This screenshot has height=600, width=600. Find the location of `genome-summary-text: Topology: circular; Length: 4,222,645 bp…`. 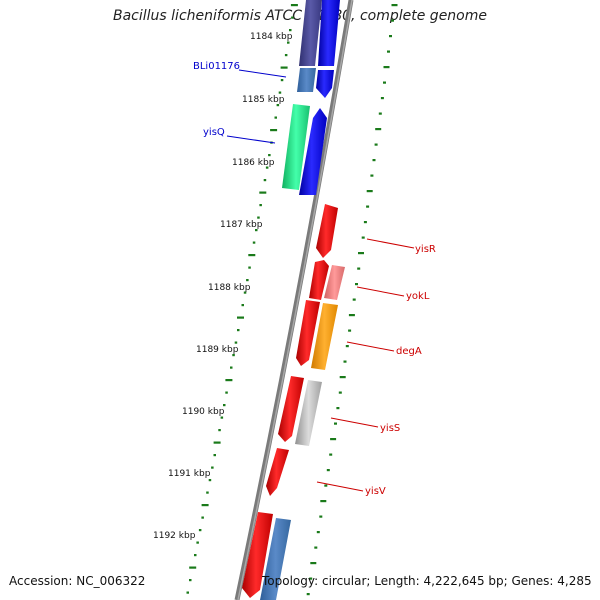

genome-summary-text: Topology: circular; Length: 4,222,645 bp… is located at coordinates (427, 581).